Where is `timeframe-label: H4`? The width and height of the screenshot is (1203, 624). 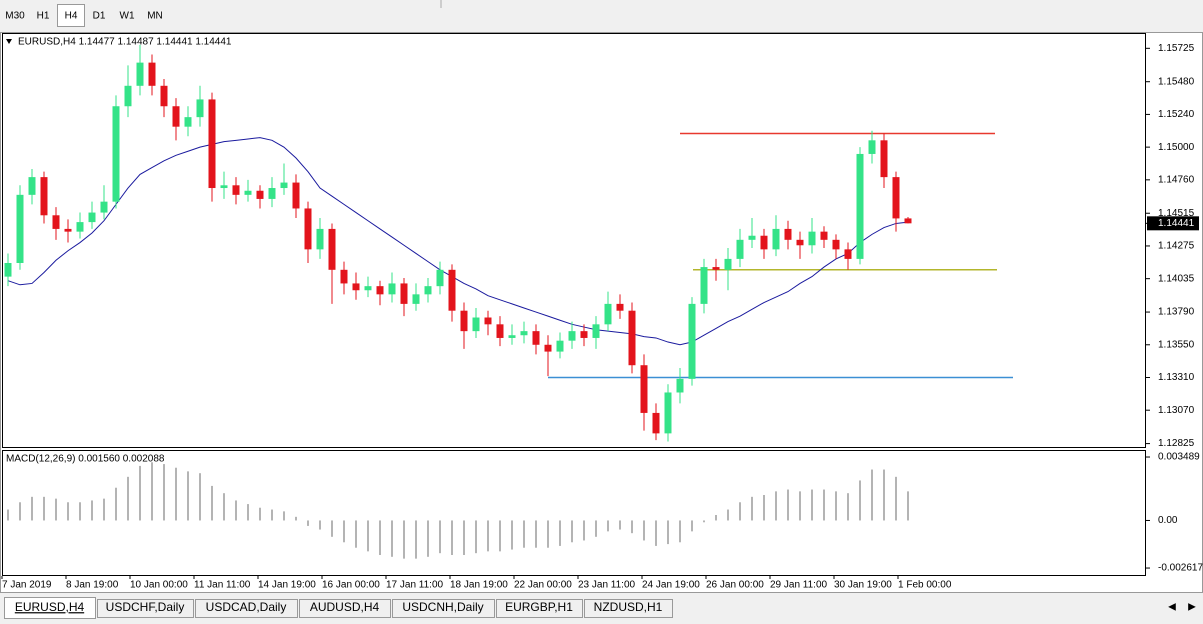
timeframe-label: H4 is located at coordinates (71, 16).